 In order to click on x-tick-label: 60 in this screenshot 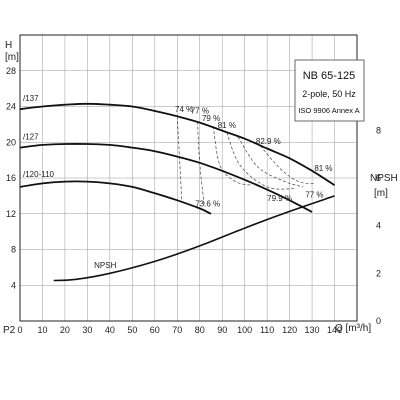, I will do `click(155, 330)`.